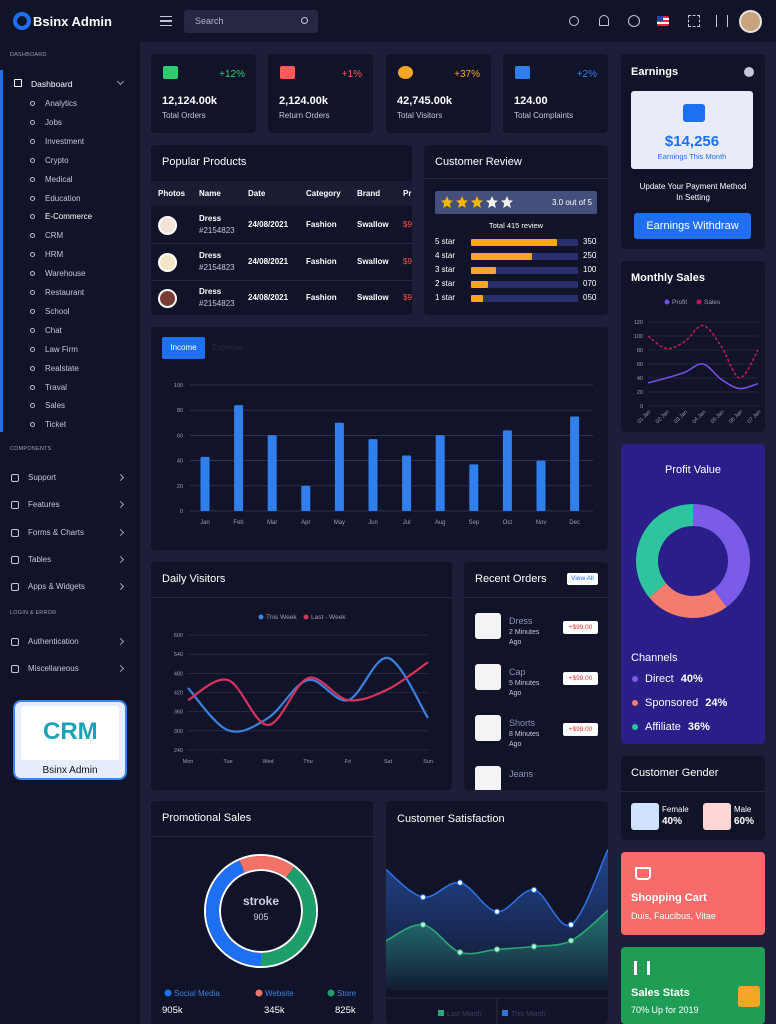  Describe the element at coordinates (692, 226) in the screenshot. I see `withdraw-button: Earnings Withdraw` at that location.